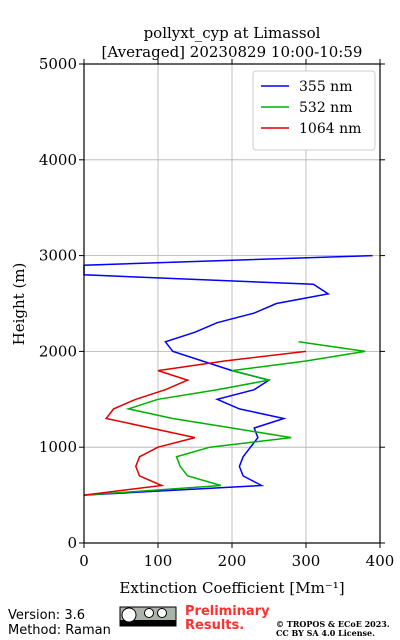  I want to click on legend-label: 1064 nm, so click(330, 129).